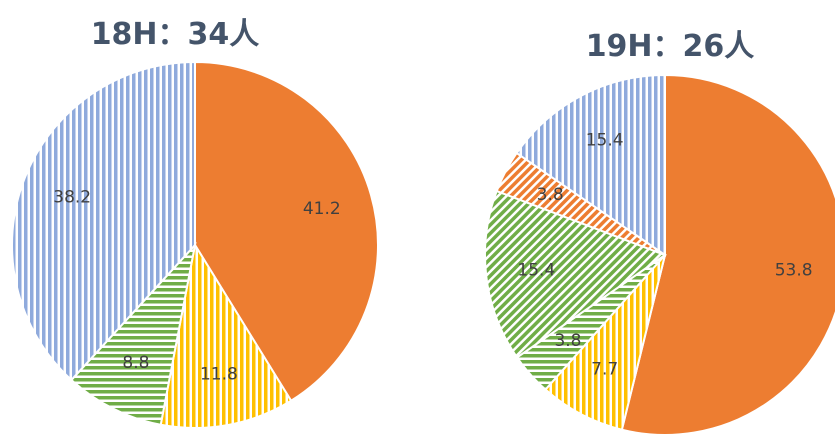 This screenshot has height=435, width=835. I want to click on chart-title: 18H：34人, so click(175, 34).